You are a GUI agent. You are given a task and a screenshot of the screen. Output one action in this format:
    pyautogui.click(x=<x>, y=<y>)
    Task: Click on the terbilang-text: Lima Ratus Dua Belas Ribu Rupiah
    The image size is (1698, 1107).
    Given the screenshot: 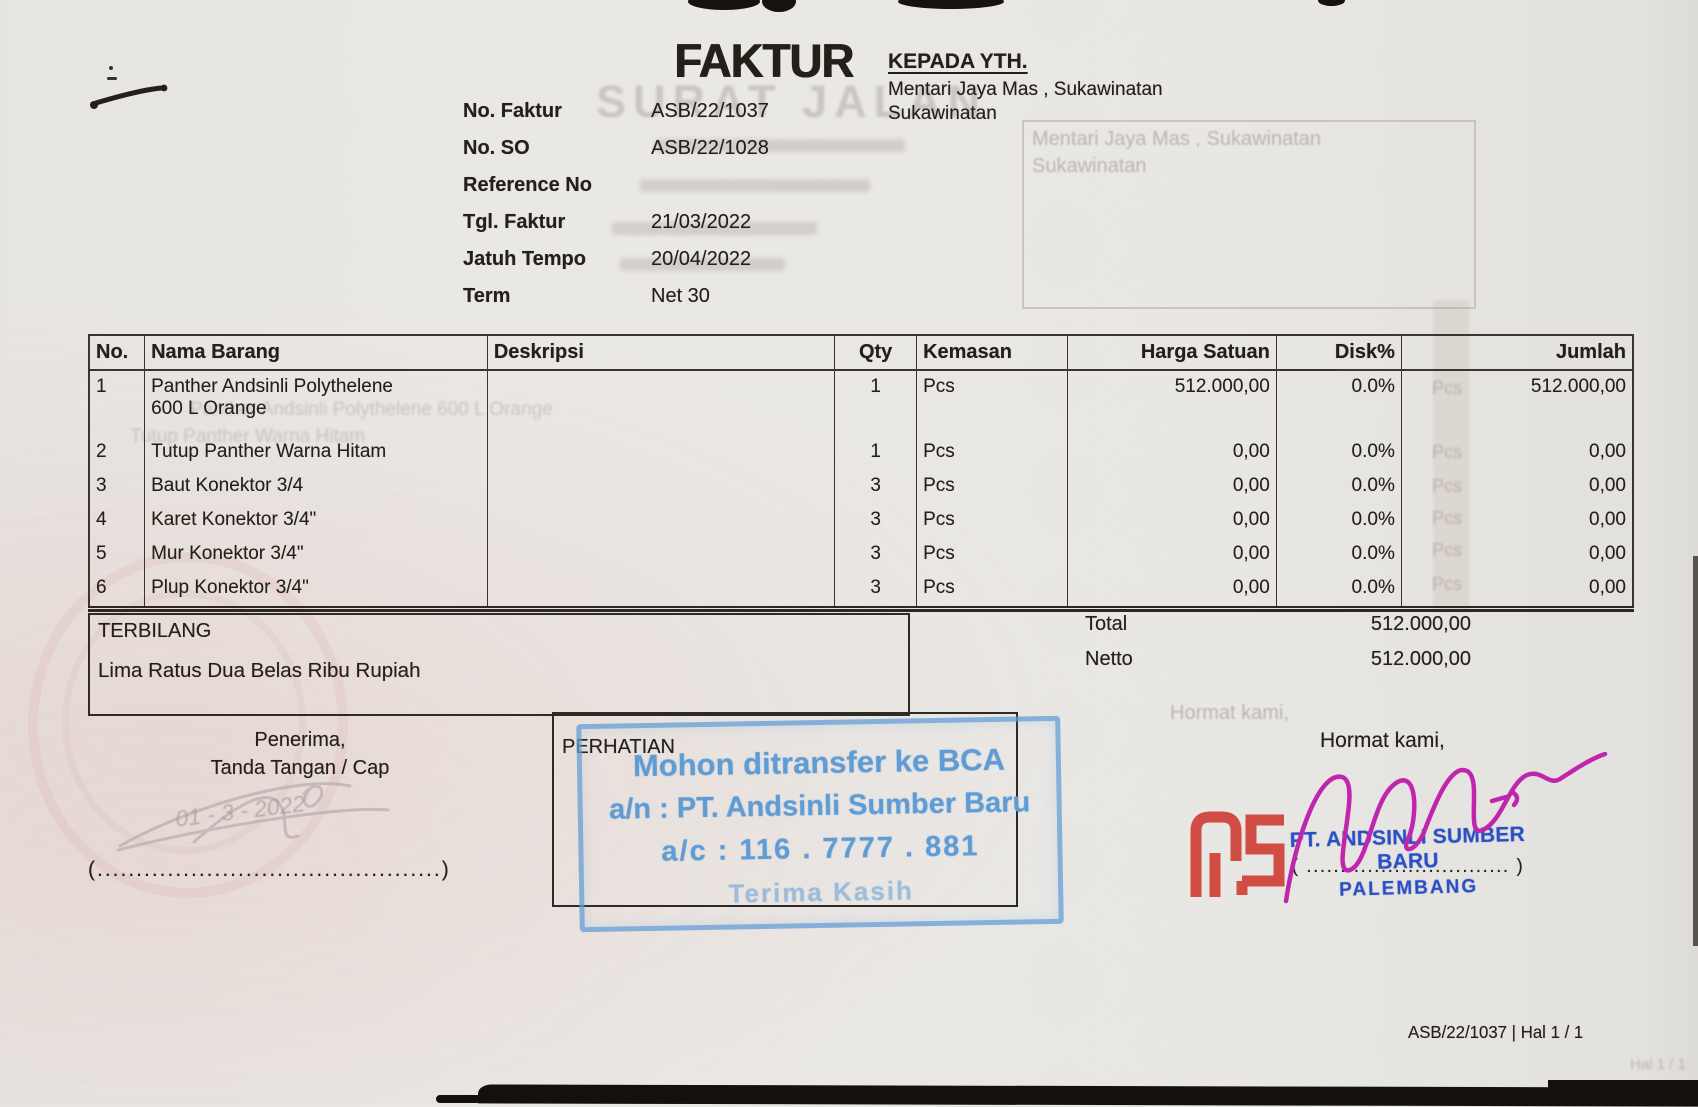 What is the action you would take?
    pyautogui.click(x=259, y=670)
    